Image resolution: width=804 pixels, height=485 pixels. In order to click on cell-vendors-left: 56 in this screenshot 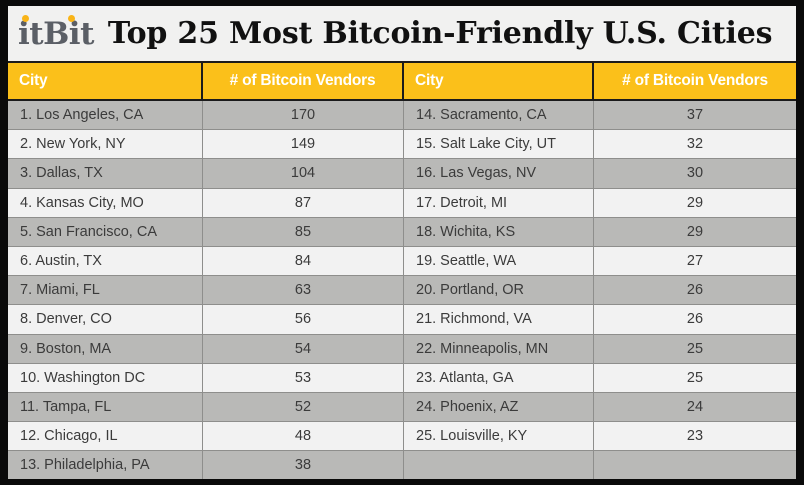, I will do `click(303, 319)`.